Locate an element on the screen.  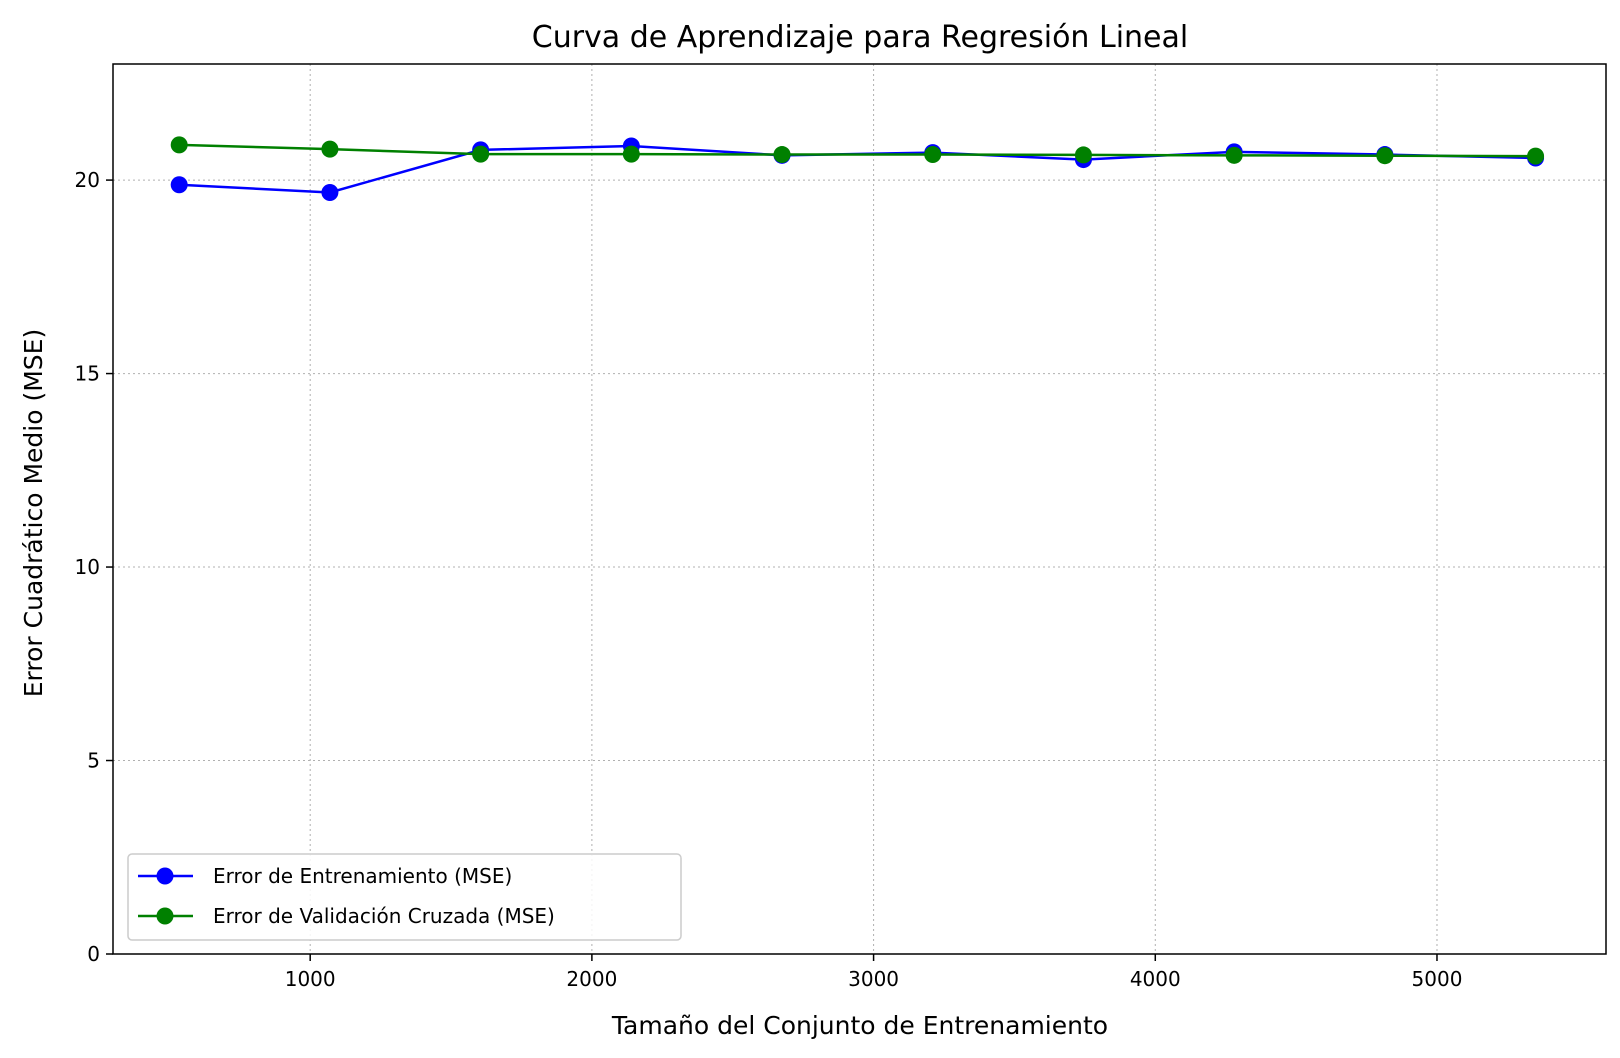
y-tick-label: 5 is located at coordinates (93, 761).